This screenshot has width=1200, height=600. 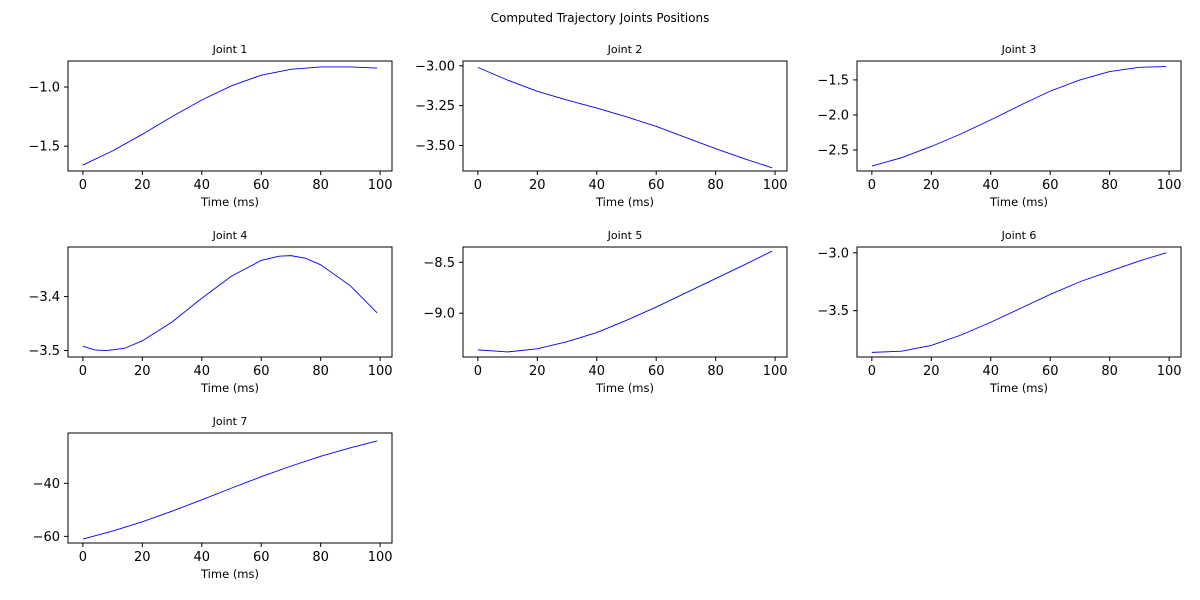 I want to click on y-tick-label: −1.0, so click(x=44, y=88).